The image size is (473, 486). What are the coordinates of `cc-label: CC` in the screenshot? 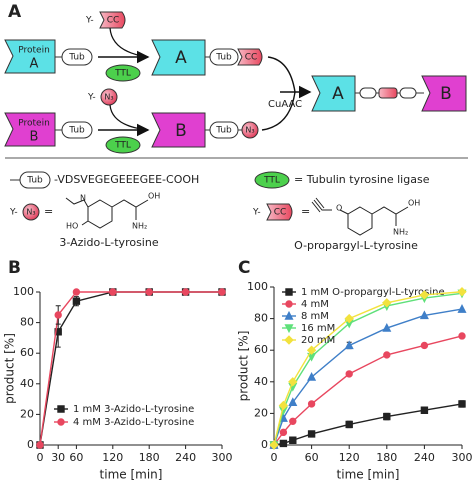 It's located at (251, 58).